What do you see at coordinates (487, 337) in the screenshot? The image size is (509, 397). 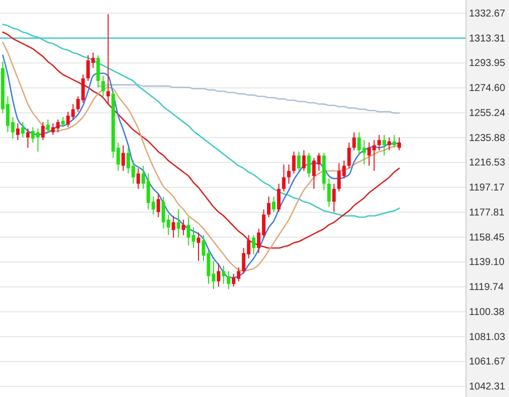 I see `y-tick-label: 1081.03` at bounding box center [487, 337].